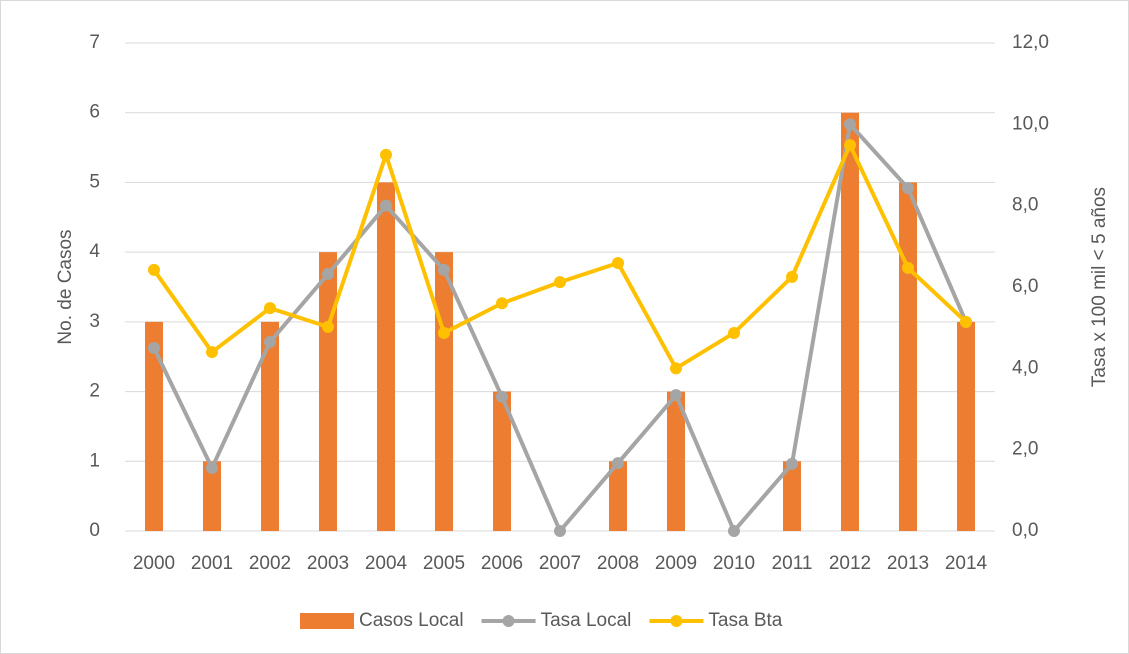 This screenshot has height=654, width=1129. I want to click on x-tick-label: 2010, so click(734, 563).